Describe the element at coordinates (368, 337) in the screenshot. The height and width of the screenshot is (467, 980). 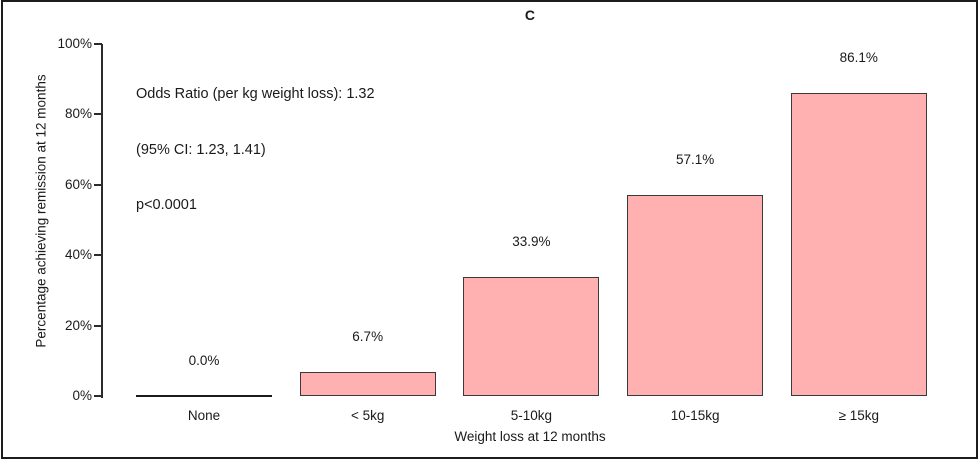
I see `bar-value-label: 6.7%` at that location.